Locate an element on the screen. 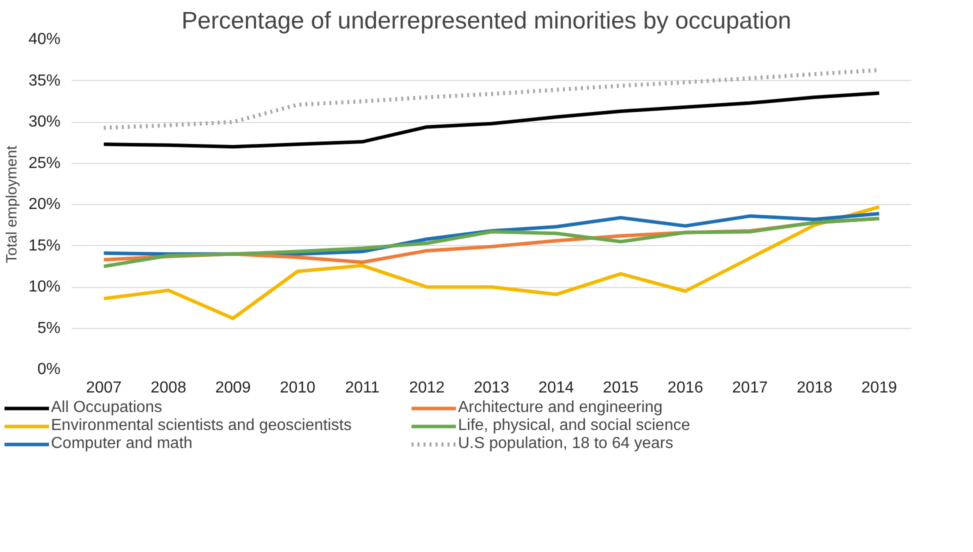 This screenshot has height=552, width=973. legend-label: Environmental scientists and geoscientists is located at coordinates (202, 426).